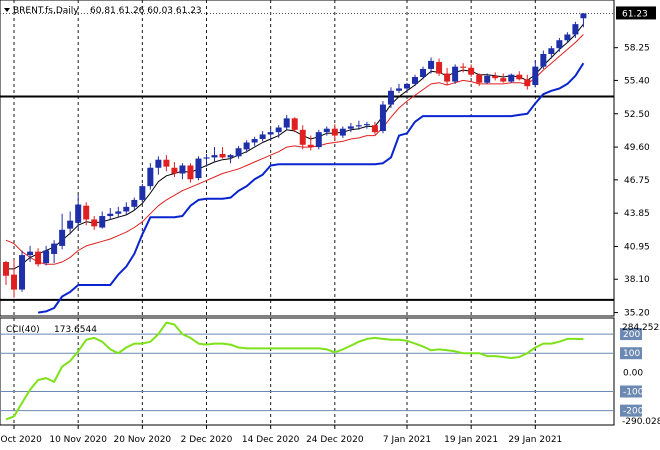 The height and width of the screenshot is (450, 660). What do you see at coordinates (207, 440) in the screenshot?
I see `x-tick-label: 2 Dec 2020` at bounding box center [207, 440].